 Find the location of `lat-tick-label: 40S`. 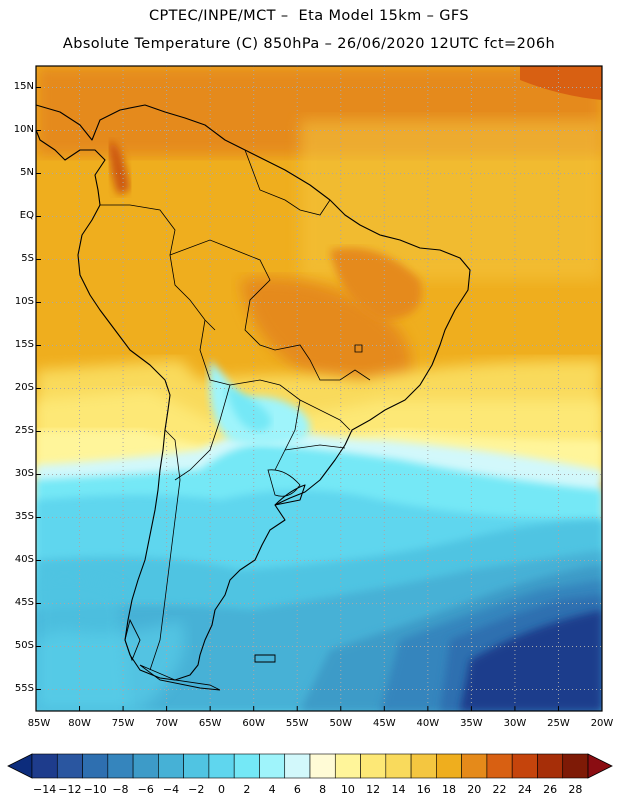

lat-tick-label: 40S is located at coordinates (24, 559).